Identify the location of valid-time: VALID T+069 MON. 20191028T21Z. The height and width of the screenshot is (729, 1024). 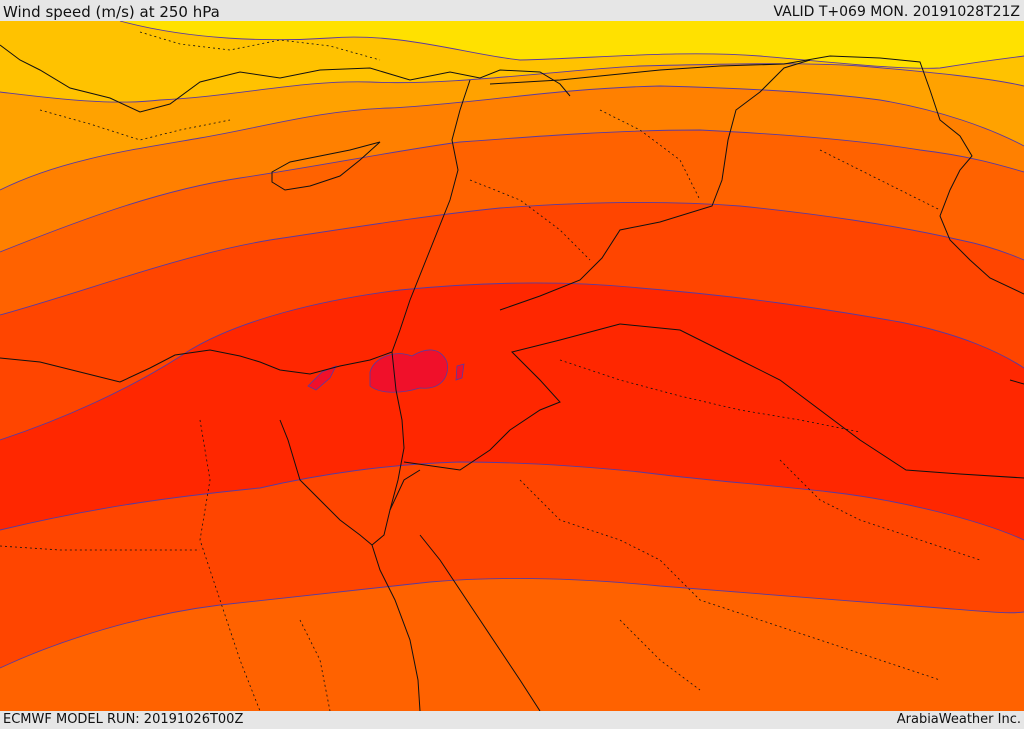
(896, 12).